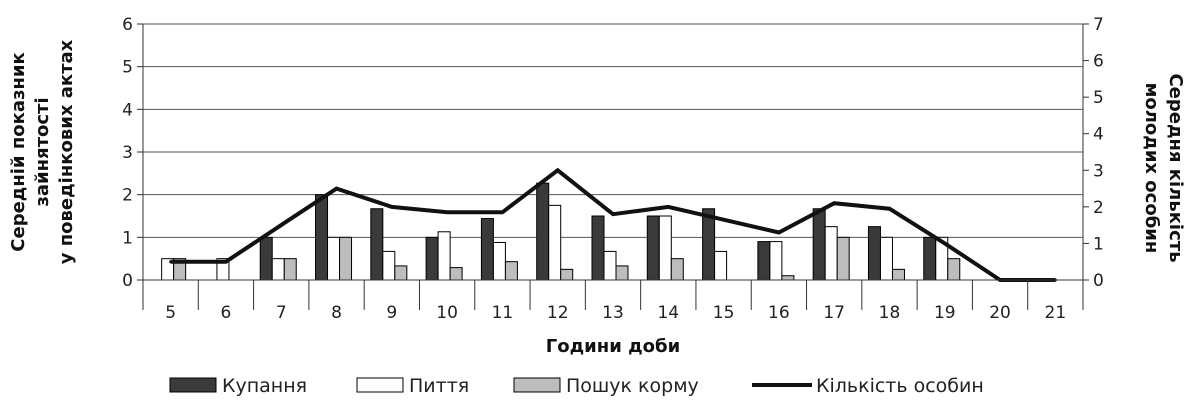 The height and width of the screenshot is (401, 1197). Describe the element at coordinates (439, 386) in the screenshot. I see `legend-label-drinking: Пиття` at that location.